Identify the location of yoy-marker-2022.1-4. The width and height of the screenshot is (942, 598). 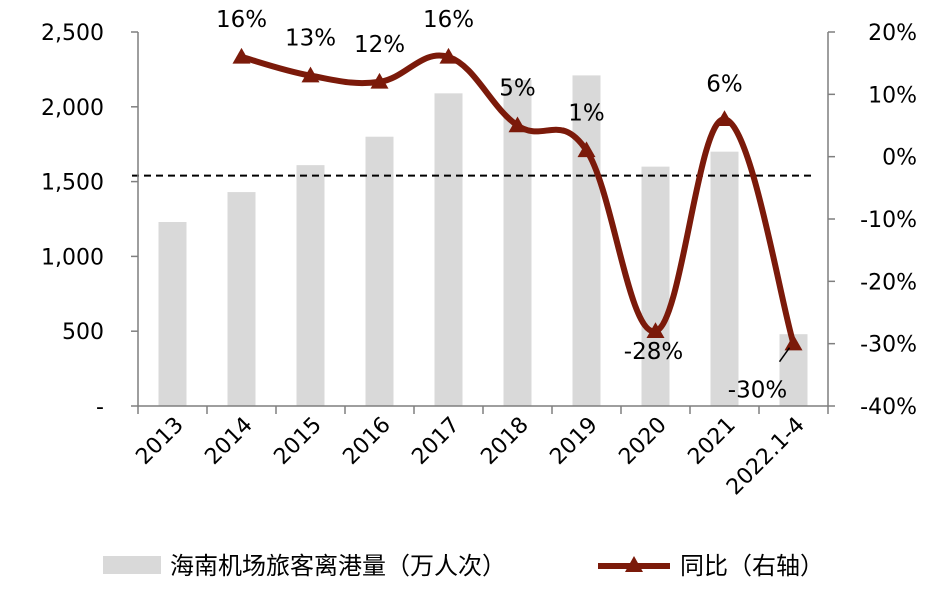
(793, 342).